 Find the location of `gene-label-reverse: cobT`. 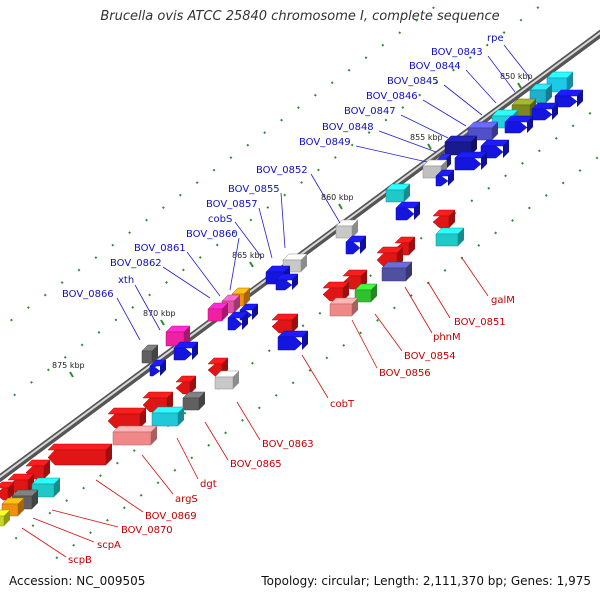

gene-label-reverse: cobT is located at coordinates (342, 404).